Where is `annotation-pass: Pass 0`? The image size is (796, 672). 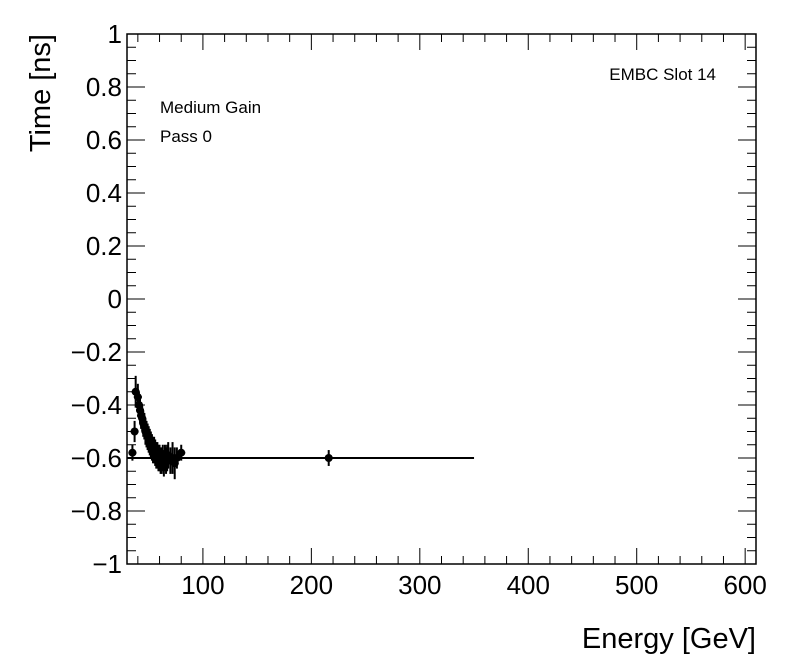
annotation-pass: Pass 0 is located at coordinates (186, 136).